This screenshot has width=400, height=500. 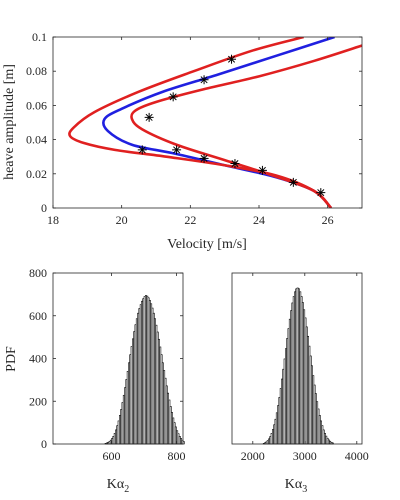 I want to click on hist1-x-ticks: 600 800, so click(x=144, y=368).